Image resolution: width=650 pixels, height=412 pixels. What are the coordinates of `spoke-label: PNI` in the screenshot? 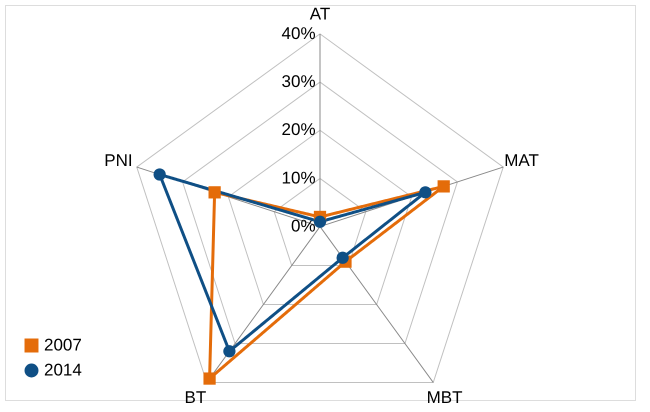 It's located at (118, 160).